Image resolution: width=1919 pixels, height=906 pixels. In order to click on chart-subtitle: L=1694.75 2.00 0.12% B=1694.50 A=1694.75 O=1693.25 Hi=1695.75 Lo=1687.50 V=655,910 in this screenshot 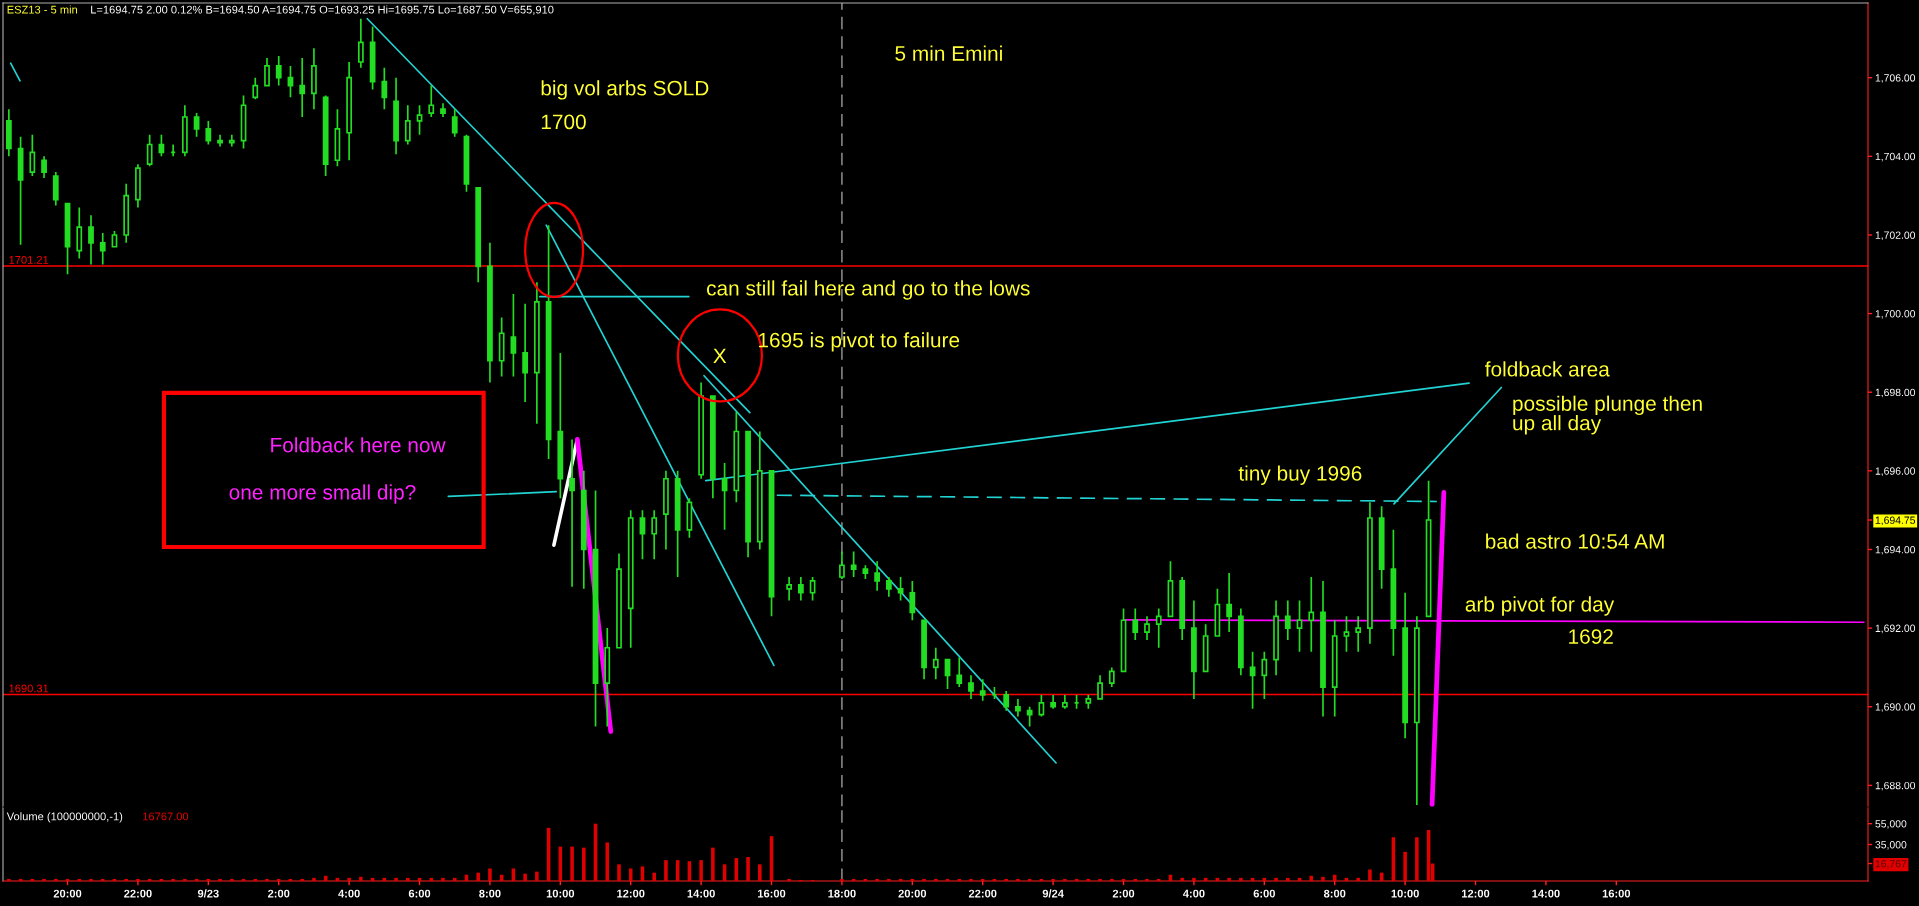, I will do `click(322, 10)`.